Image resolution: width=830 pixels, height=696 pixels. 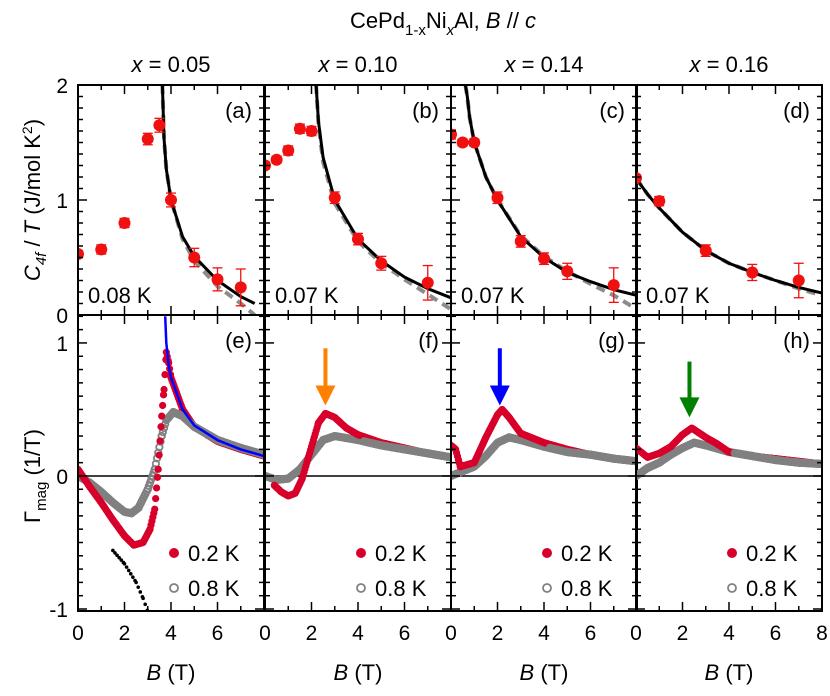 I want to click on panel-label: (c), so click(x=612, y=110).